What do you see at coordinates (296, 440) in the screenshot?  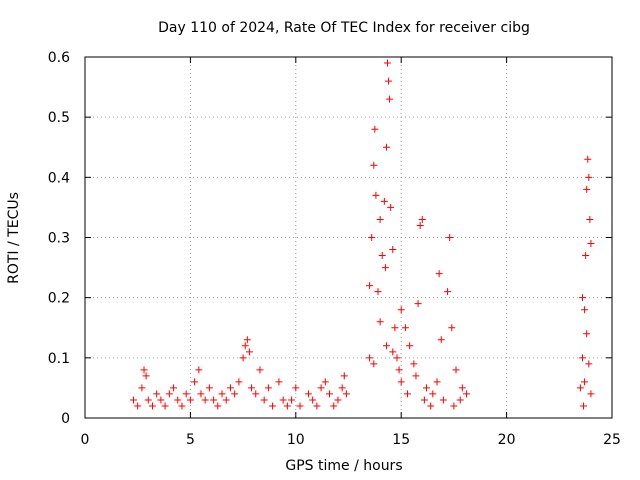 I see `x-tick-label: 10` at bounding box center [296, 440].